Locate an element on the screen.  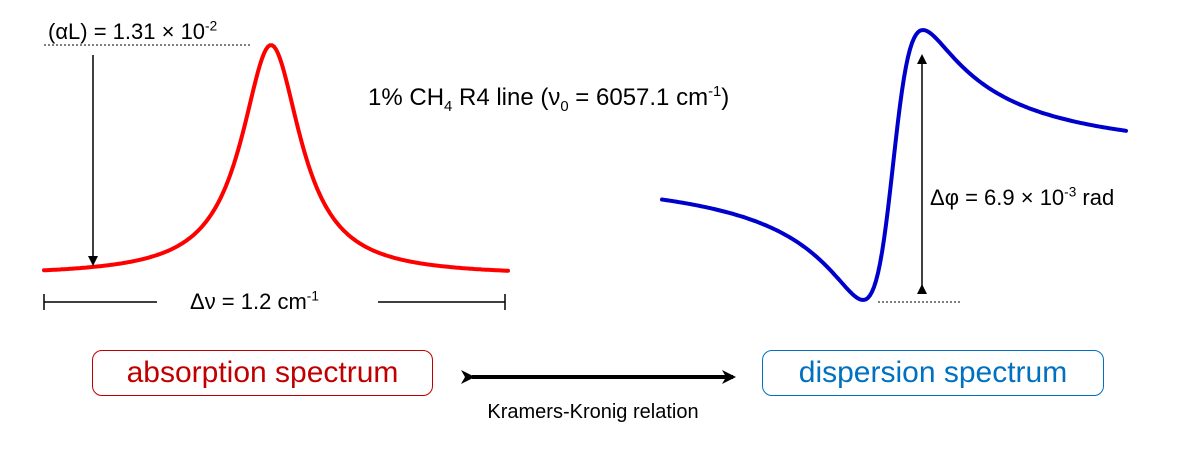
absorption-peak-label: (αL) = 1.31 × 10-2 is located at coordinates (133, 31).